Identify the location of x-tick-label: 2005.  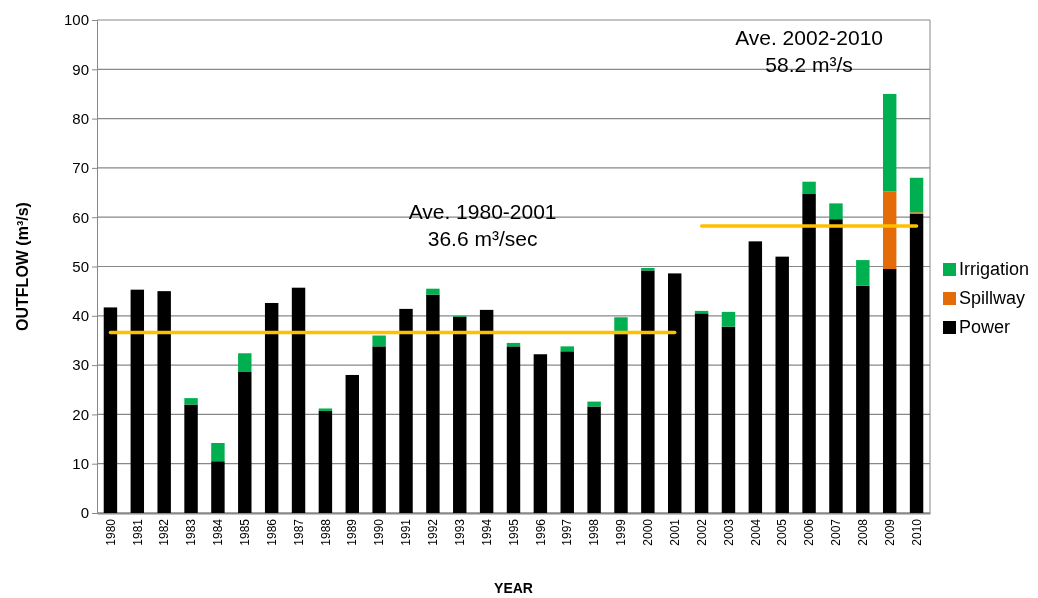
(782, 532).